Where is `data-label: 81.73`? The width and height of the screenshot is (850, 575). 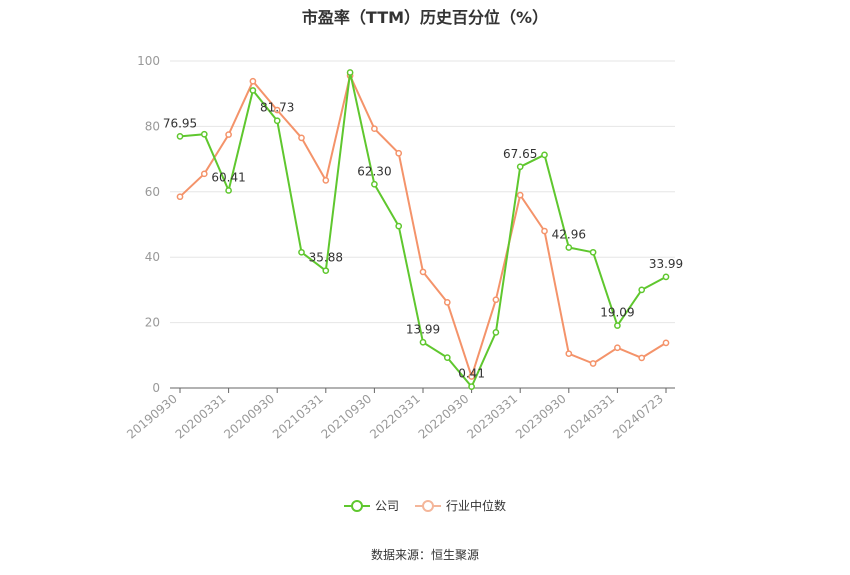 data-label: 81.73 is located at coordinates (277, 108).